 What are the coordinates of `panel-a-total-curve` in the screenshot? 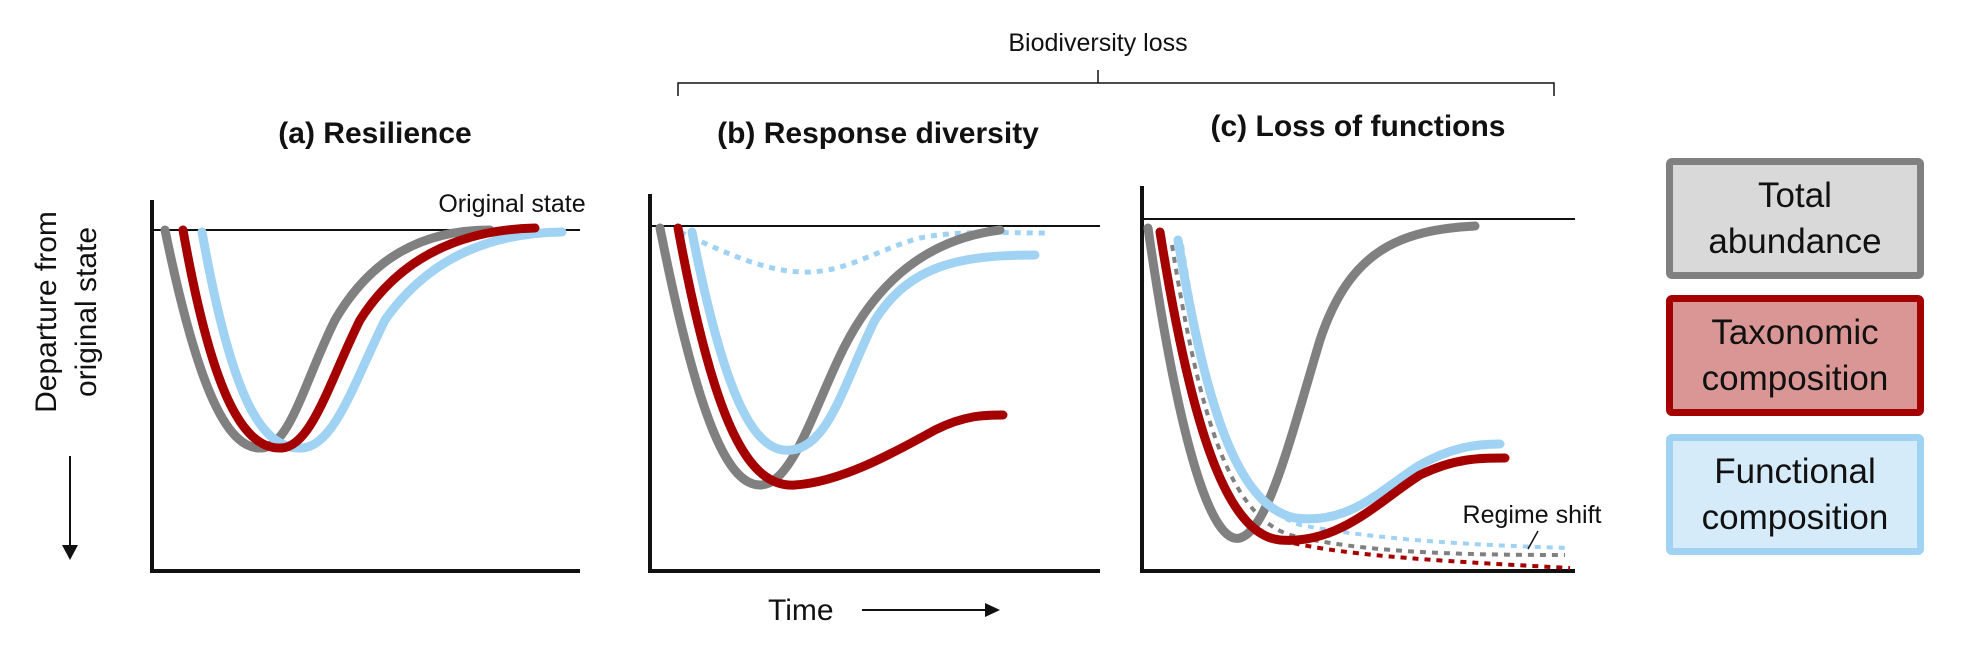 It's located at (327, 339).